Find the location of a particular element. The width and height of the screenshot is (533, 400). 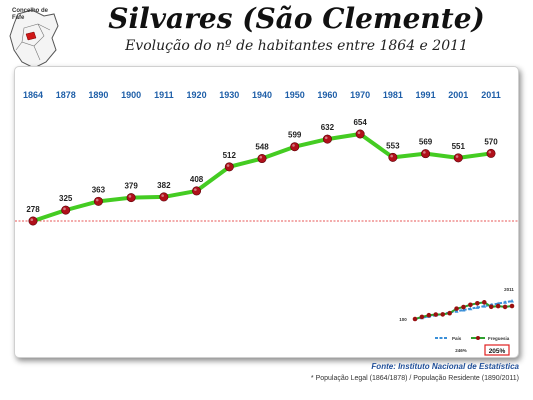

data-label: 379 is located at coordinates (131, 186).